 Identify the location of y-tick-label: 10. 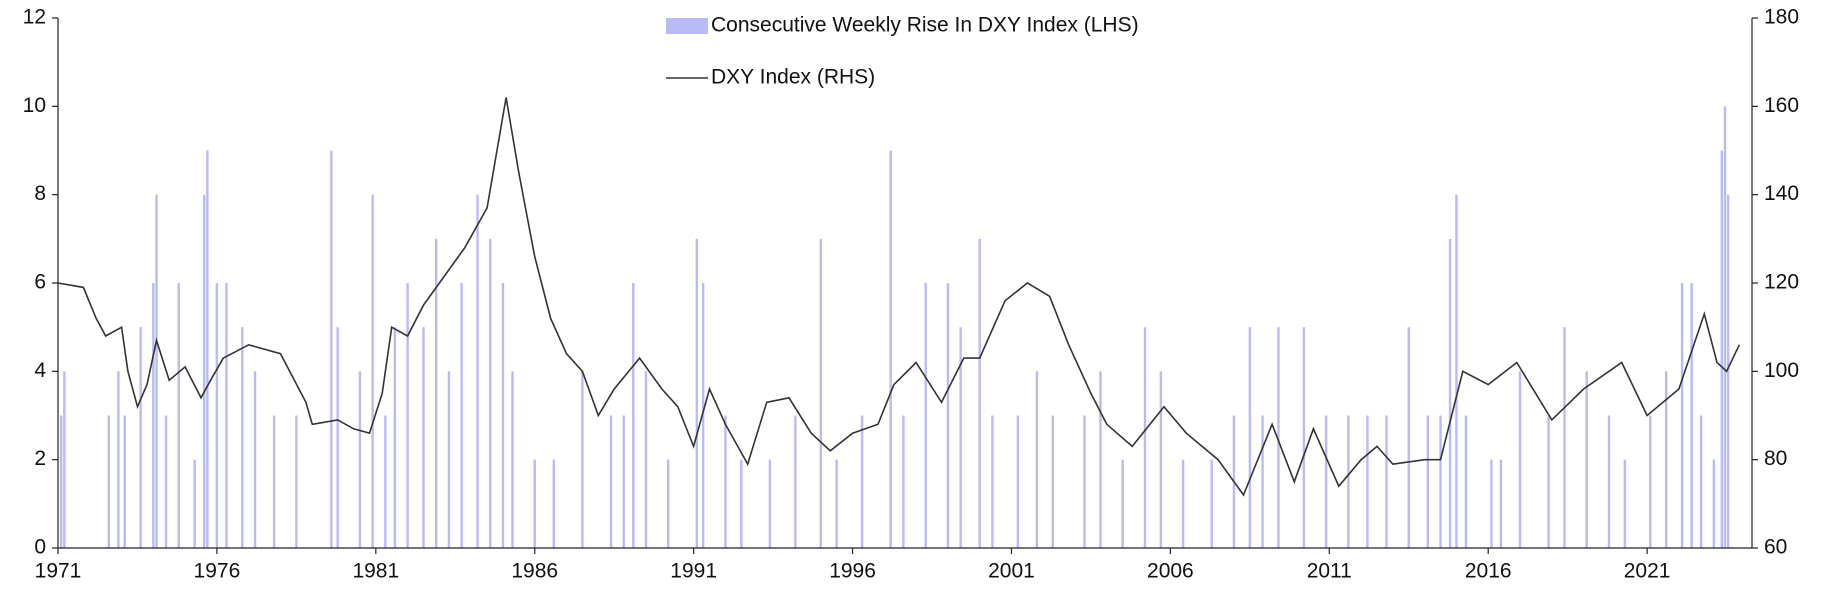
(34, 105).